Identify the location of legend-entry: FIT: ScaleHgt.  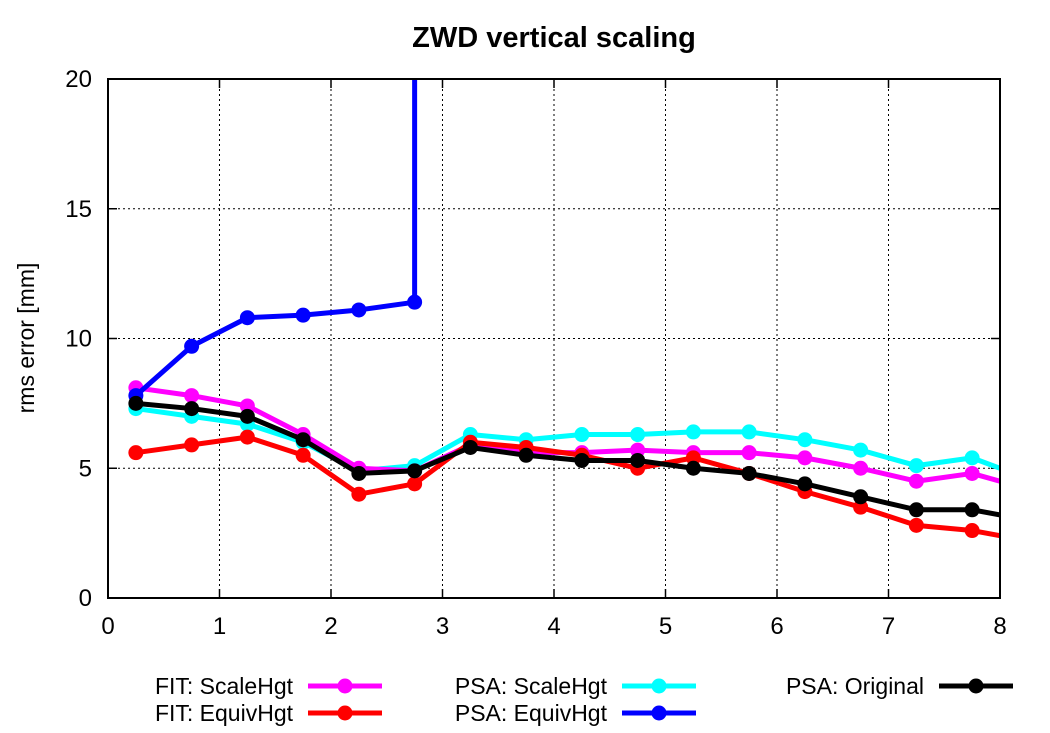
(268, 686).